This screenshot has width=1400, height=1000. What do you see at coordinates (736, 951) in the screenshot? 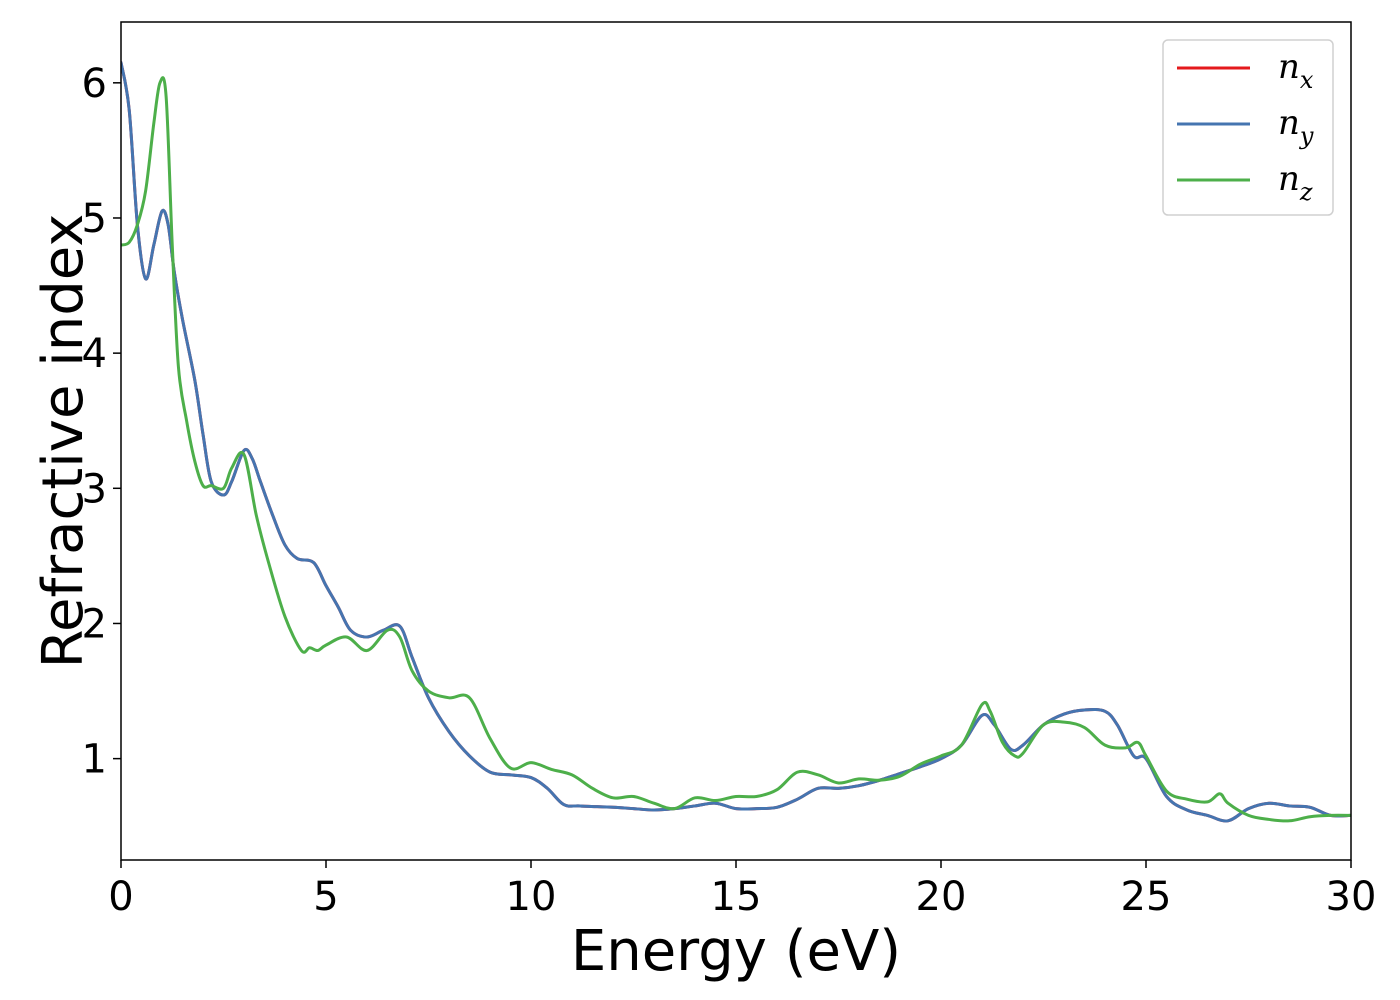
I see `x-axis-label: Energy (eV)` at bounding box center [736, 951].